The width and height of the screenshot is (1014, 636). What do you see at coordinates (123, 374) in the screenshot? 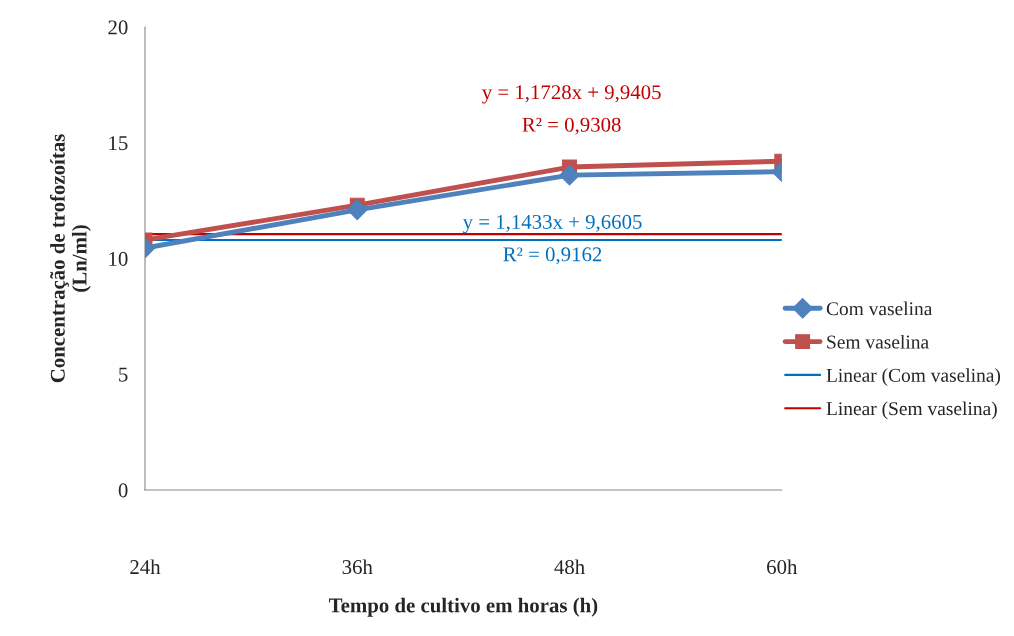
I see `y-tick-label: 5` at bounding box center [123, 374].